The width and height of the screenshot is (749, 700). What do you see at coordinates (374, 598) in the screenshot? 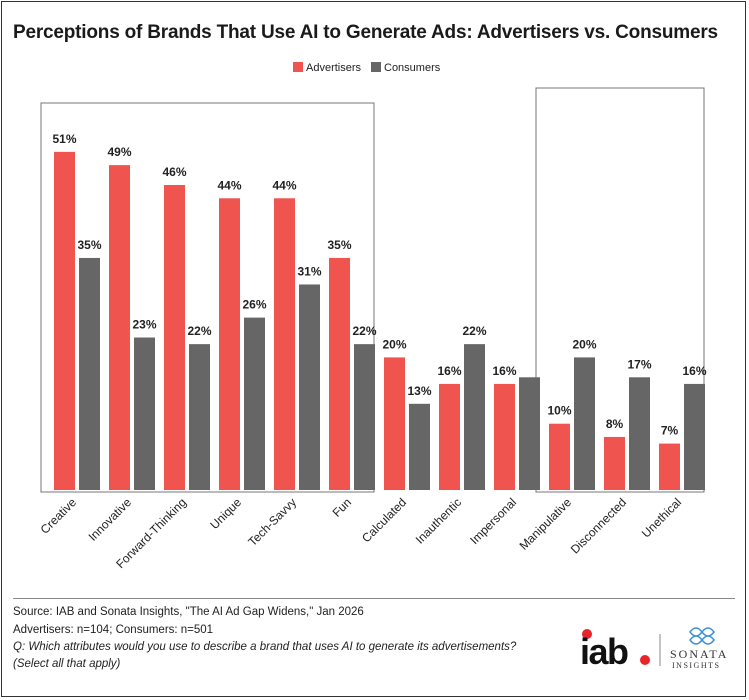
I see `footer-divider` at bounding box center [374, 598].